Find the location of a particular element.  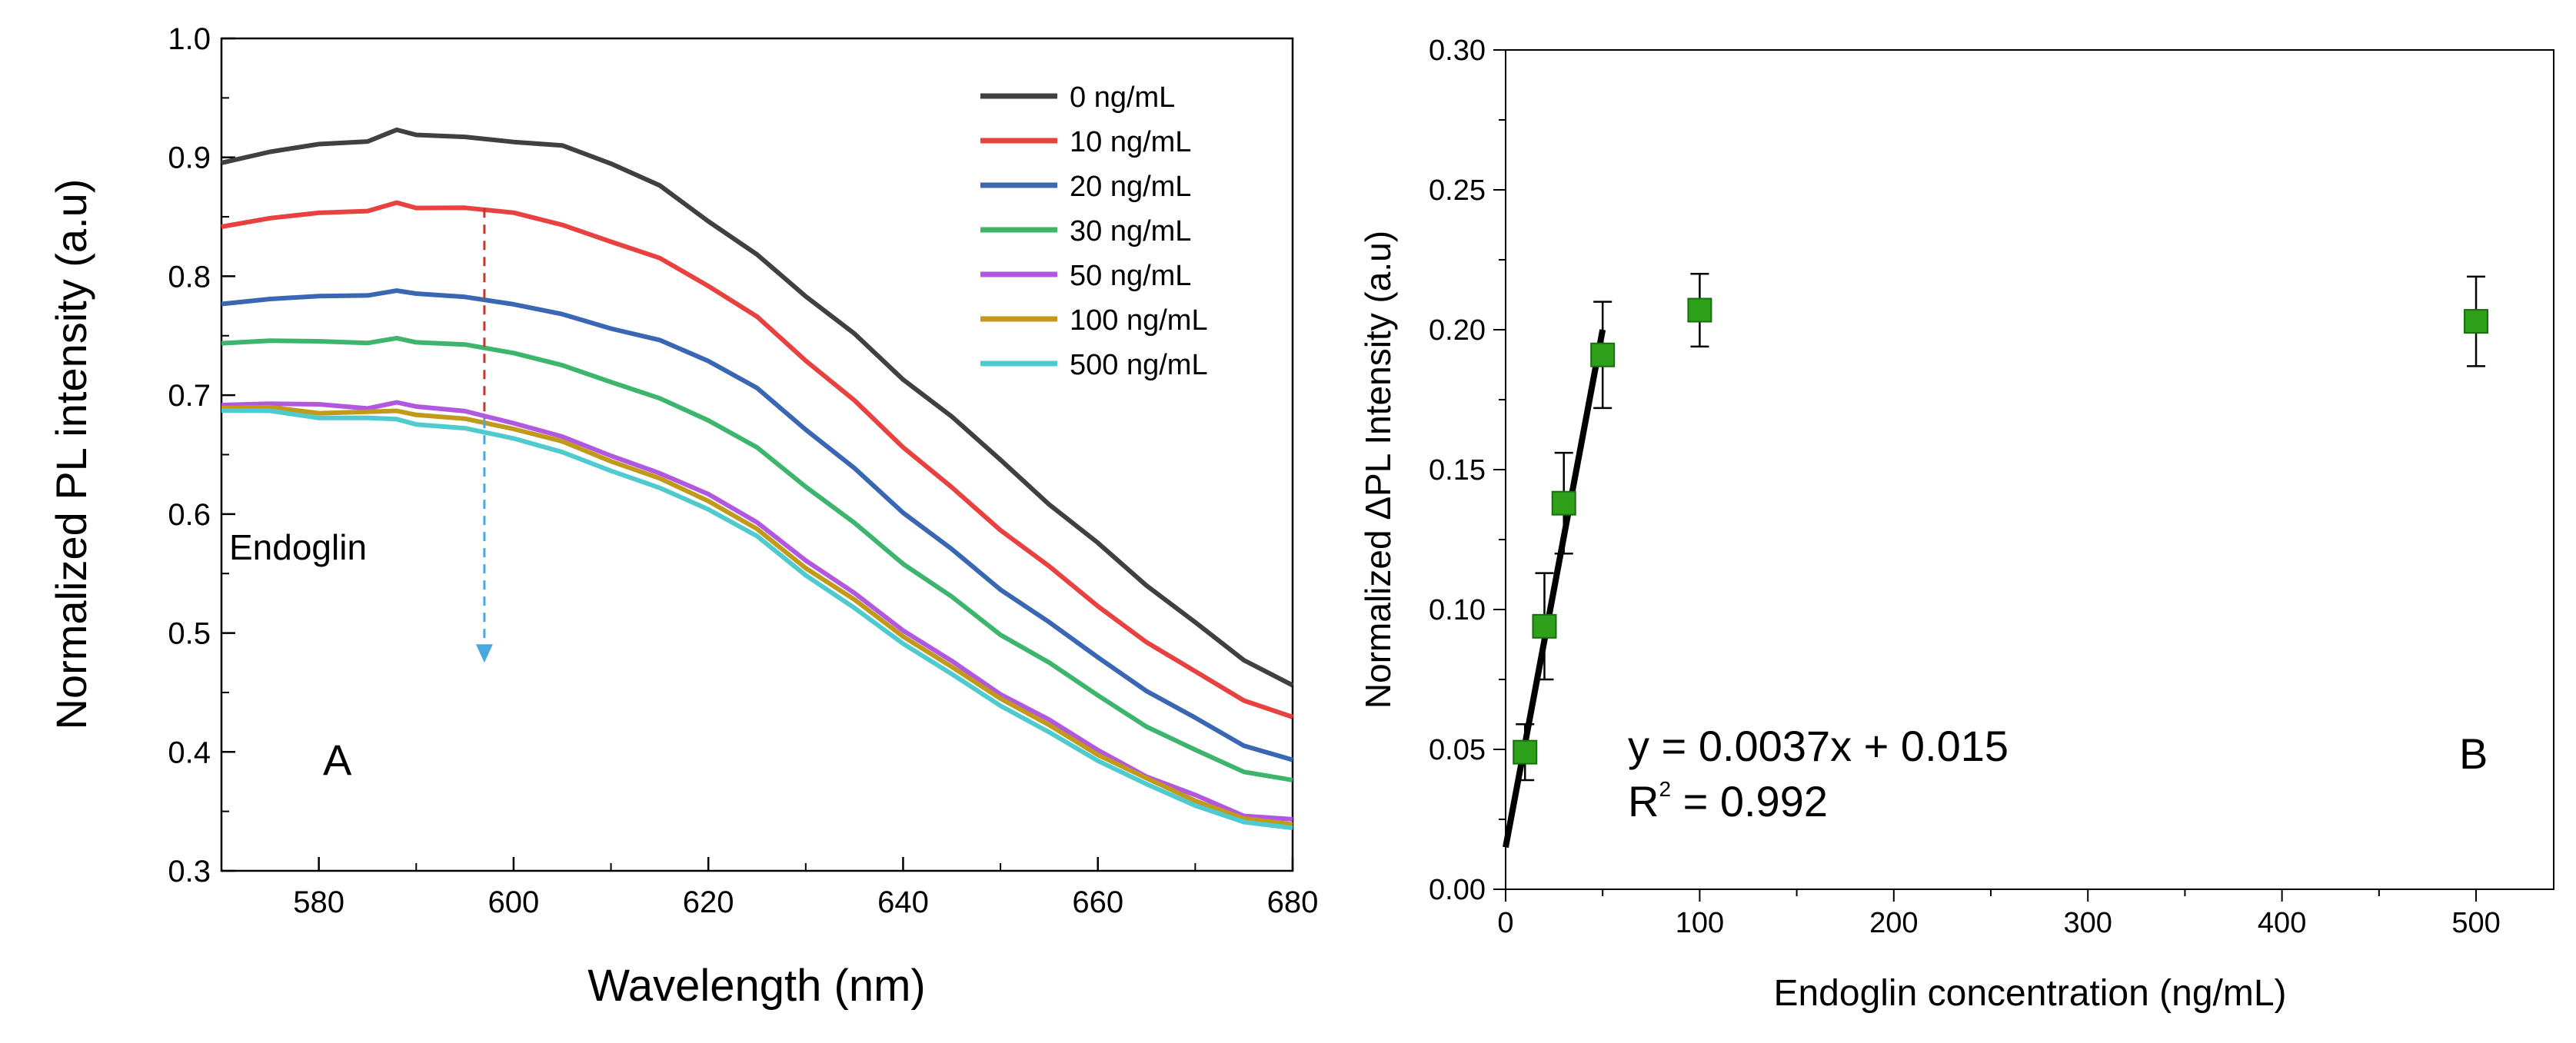

x-tick-label: 500 is located at coordinates (2475, 923).